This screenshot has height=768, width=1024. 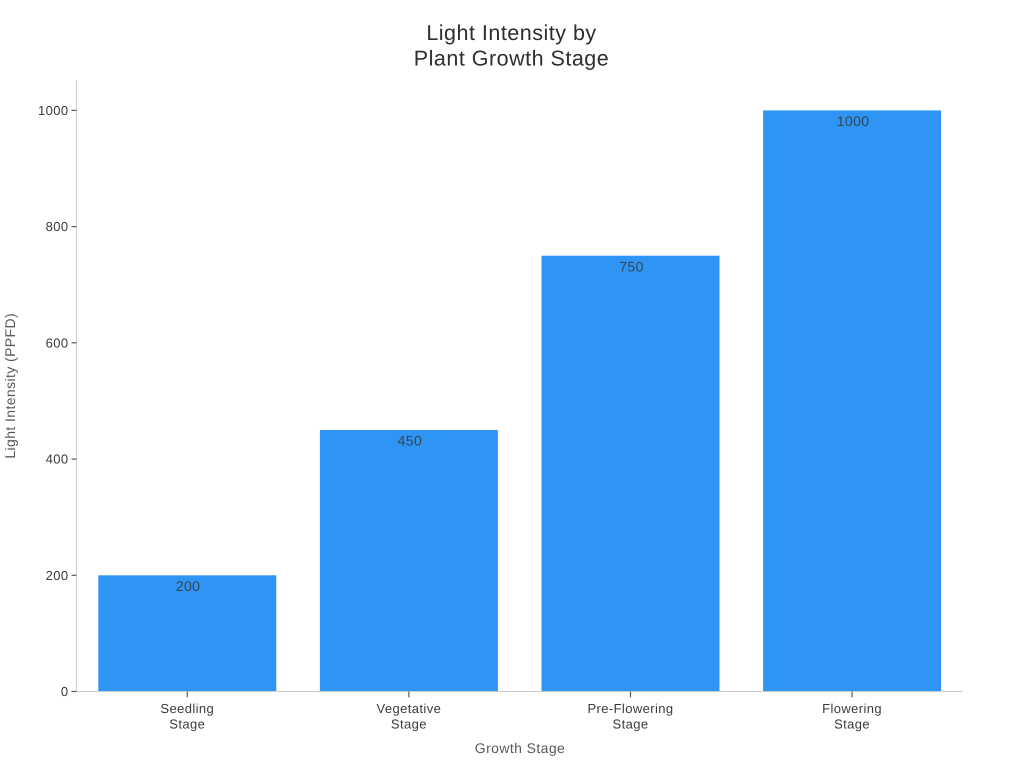 What do you see at coordinates (187, 708) in the screenshot?
I see `svg-text: Seedling` at bounding box center [187, 708].